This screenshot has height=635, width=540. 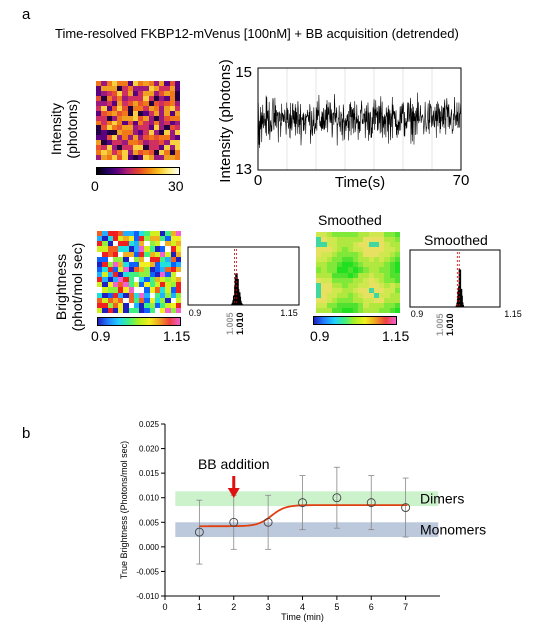 I want to click on panel-a-letter: a, so click(x=26, y=14).